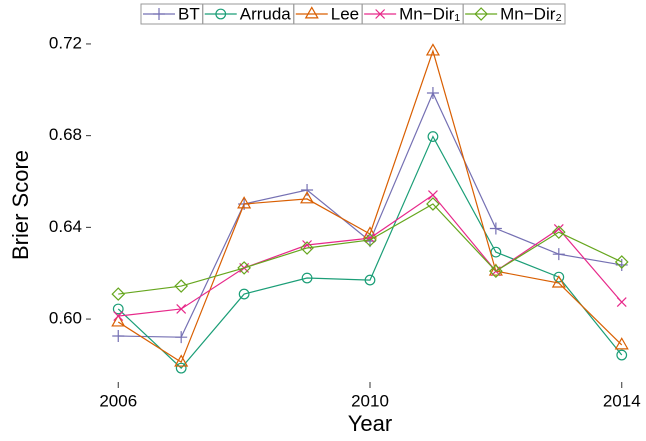  Describe the element at coordinates (531, 13) in the screenshot. I see `legend-label: Mn−Dir₂` at that location.